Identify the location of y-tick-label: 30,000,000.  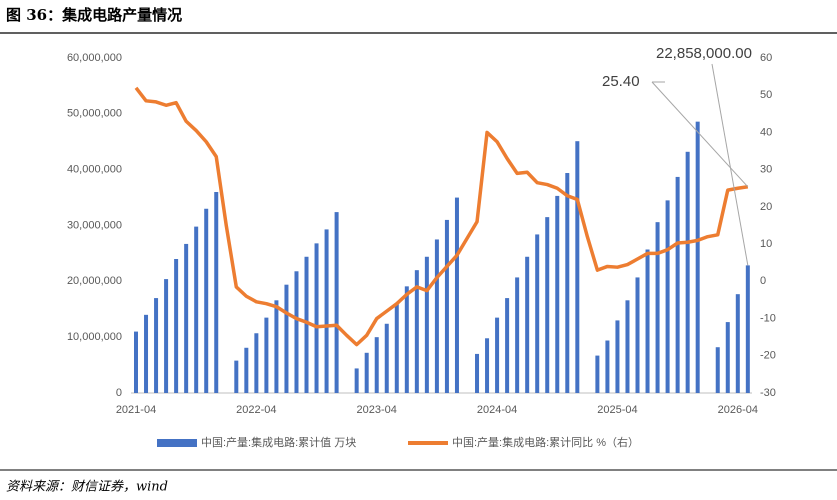
(94, 225).